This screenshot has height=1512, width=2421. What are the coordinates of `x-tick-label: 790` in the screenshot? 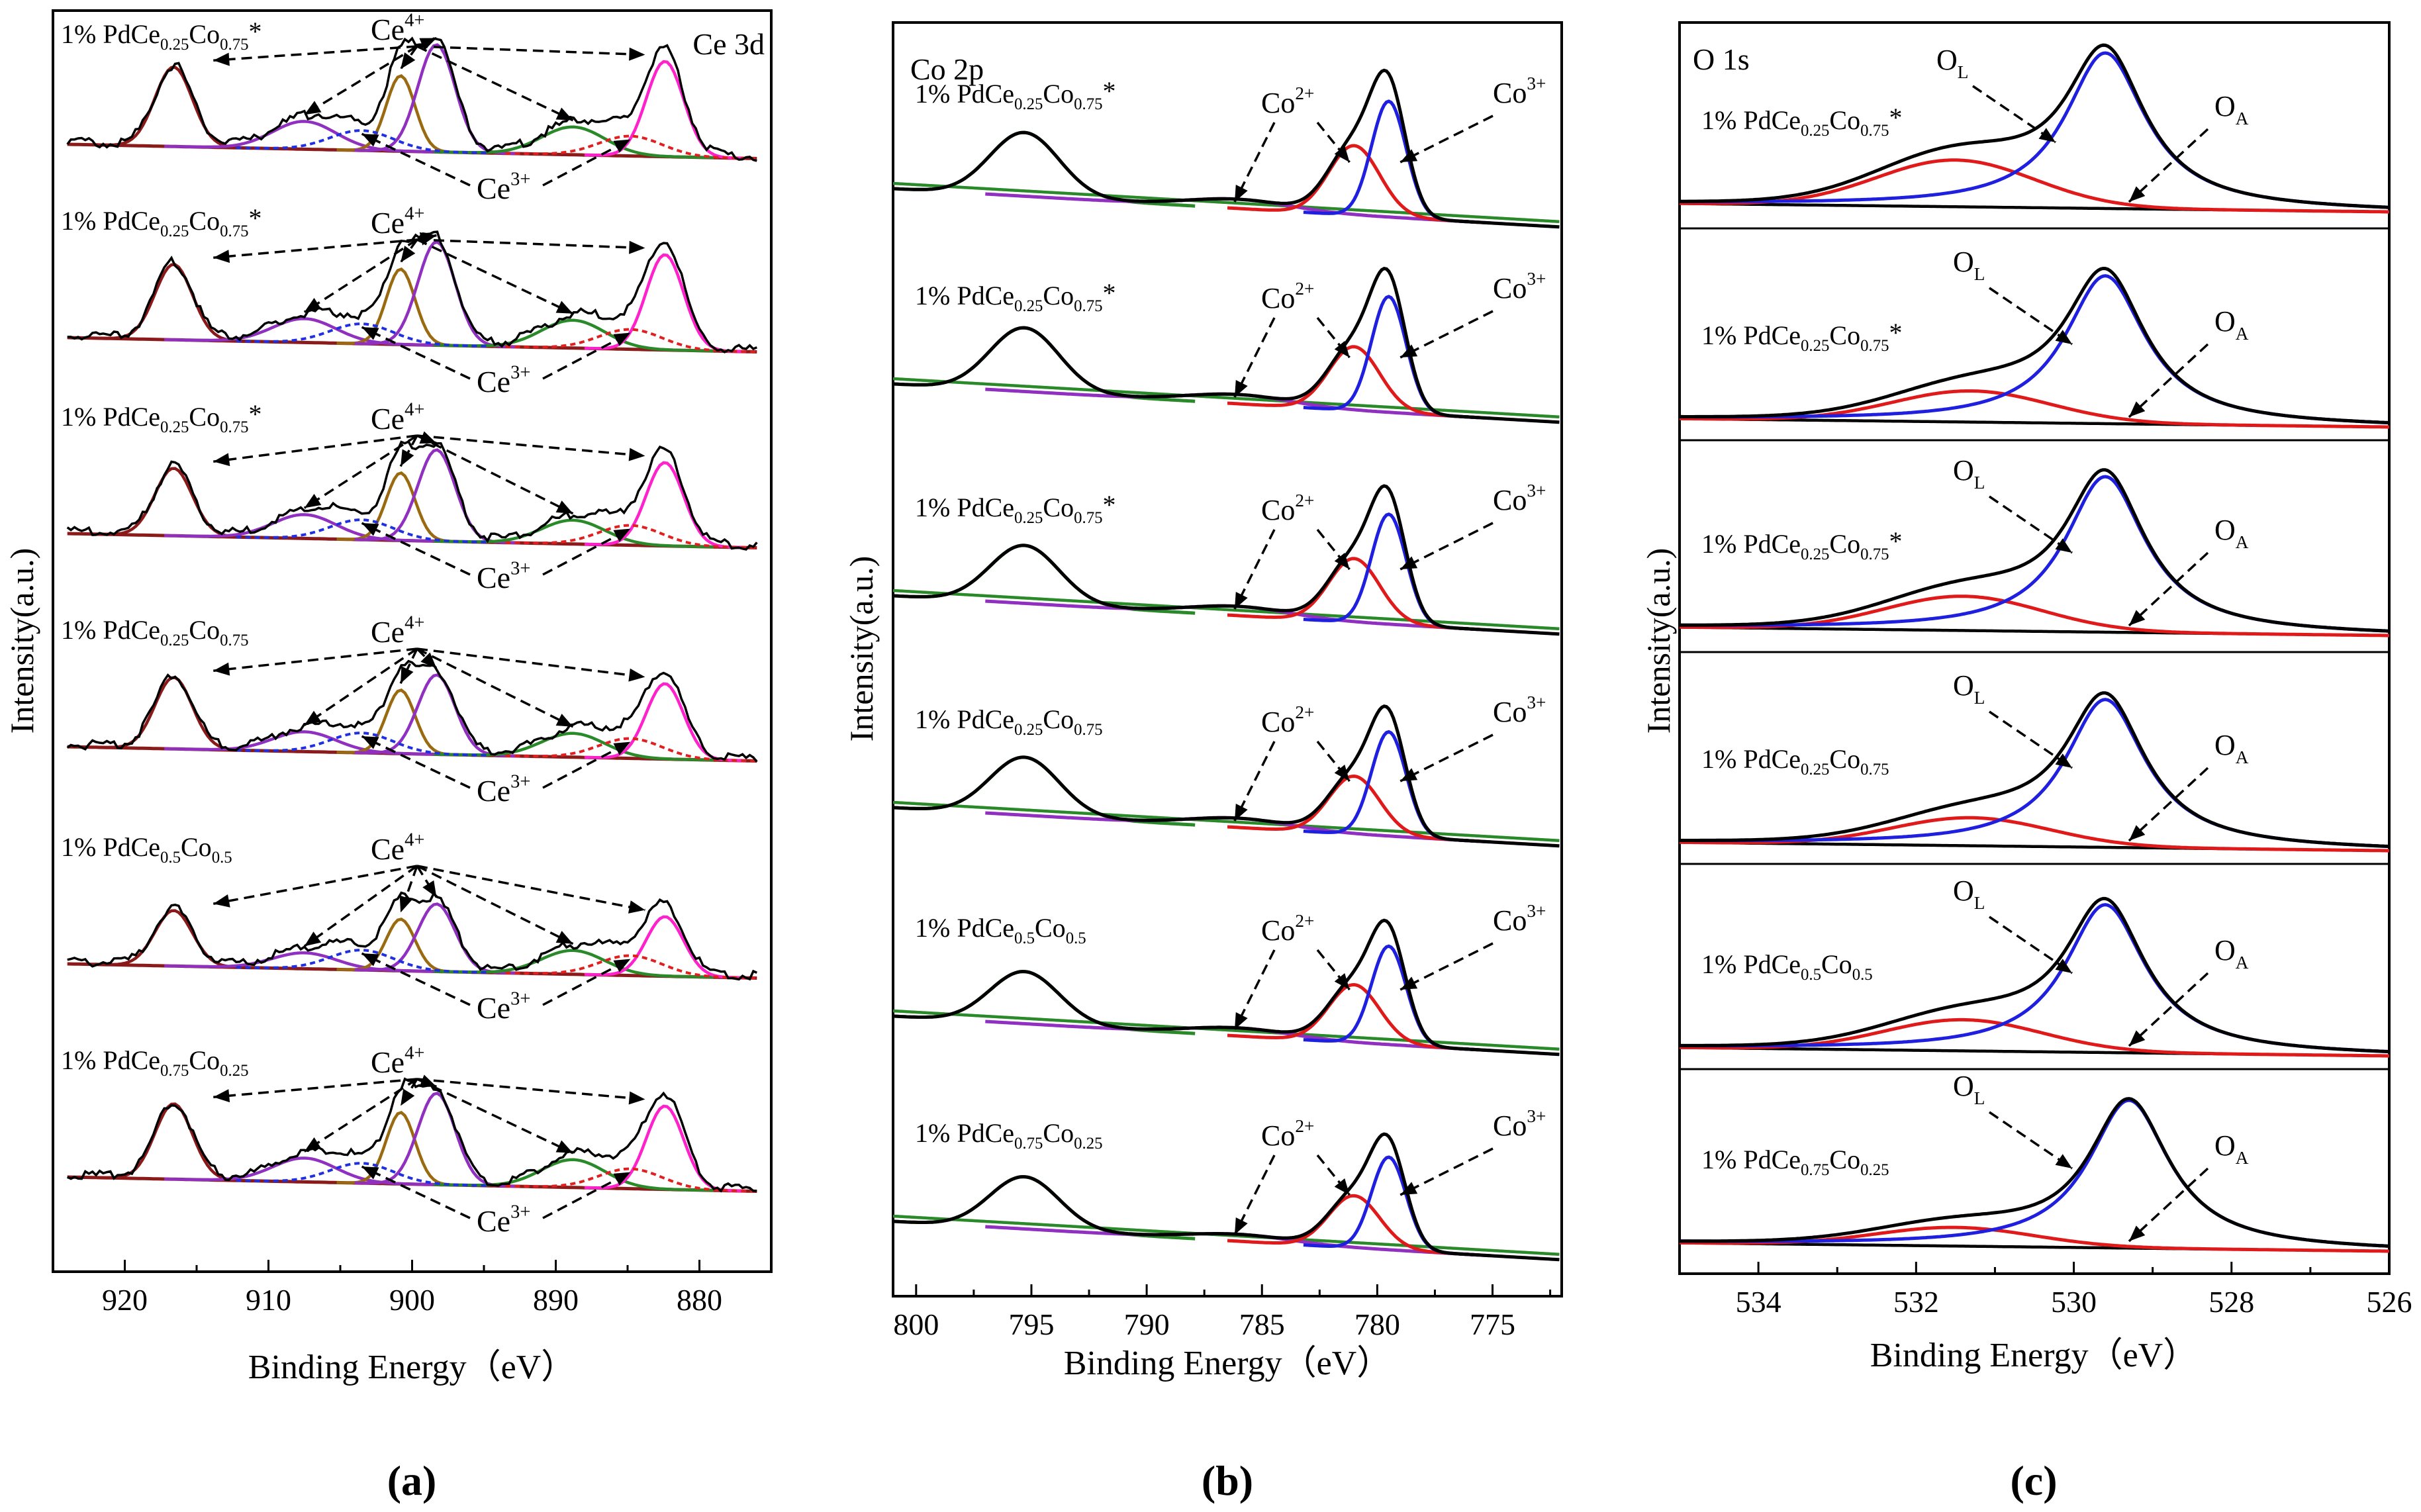 It's located at (1147, 1324).